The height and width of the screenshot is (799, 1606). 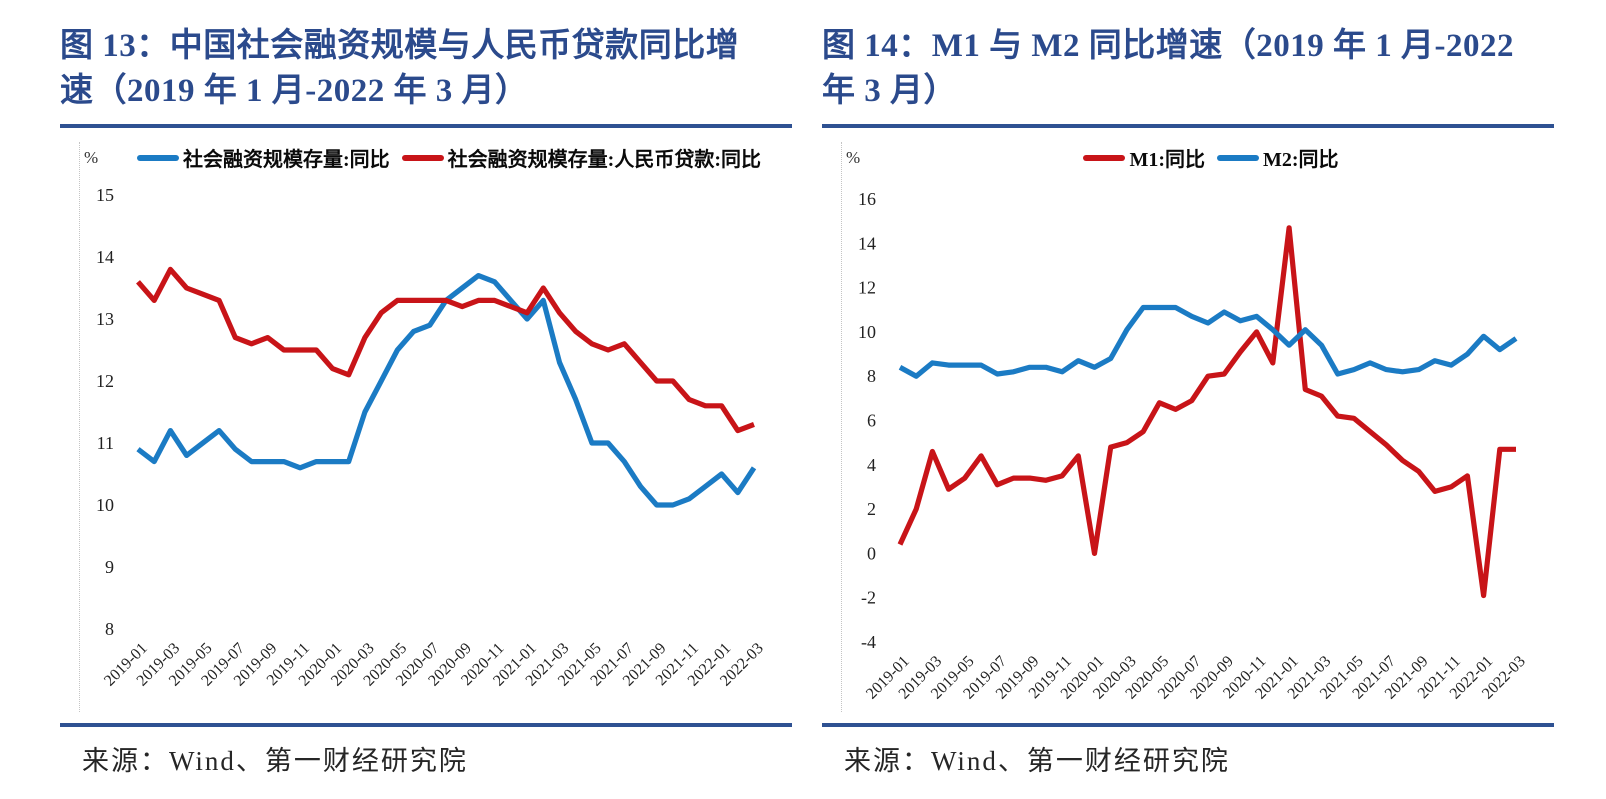 I want to click on figure-13-legend-row: % 社会融资规模存量:同比 社会融资规模存量:人民币贷款:同比, so click(x=426, y=158).